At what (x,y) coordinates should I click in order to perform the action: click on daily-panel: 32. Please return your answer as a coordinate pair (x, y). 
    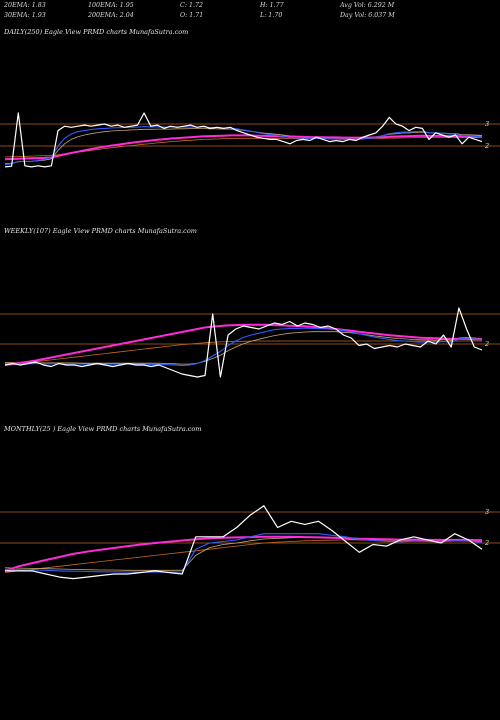
    Looking at the image, I should click on (250, 140).